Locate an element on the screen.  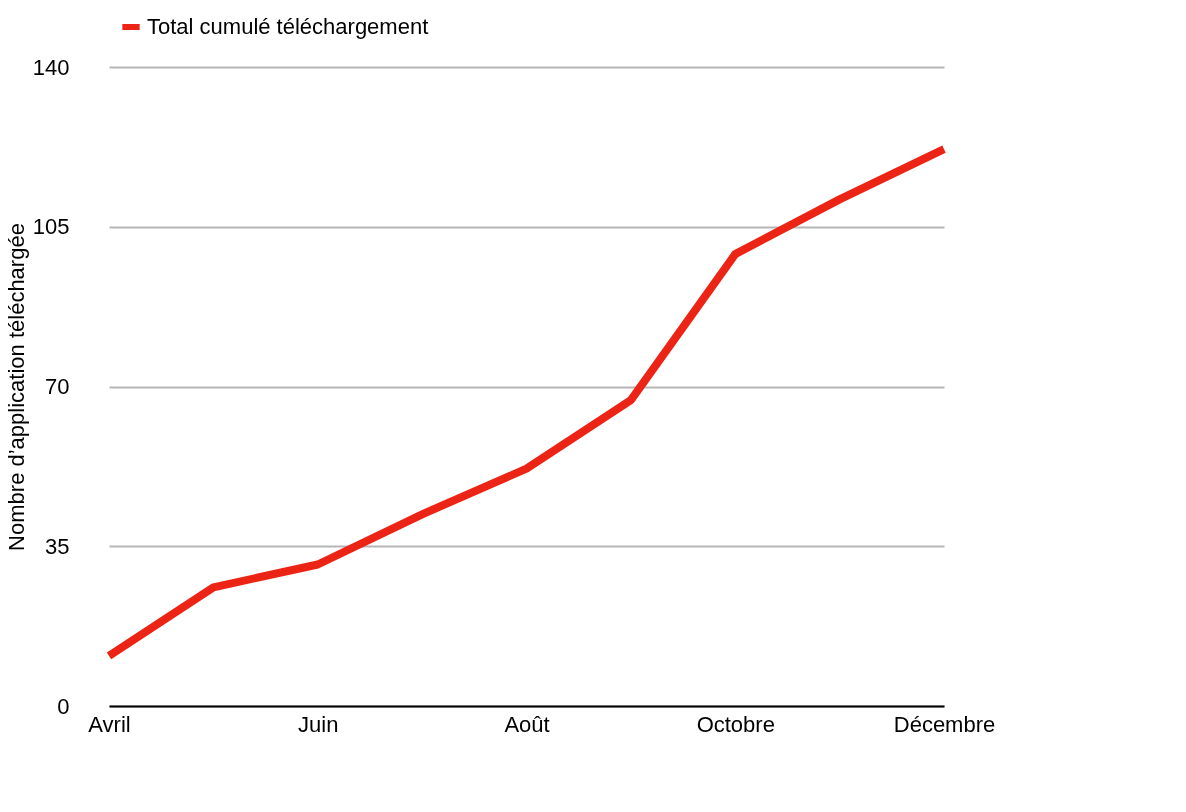
y-tick-label: 0 is located at coordinates (63, 706).